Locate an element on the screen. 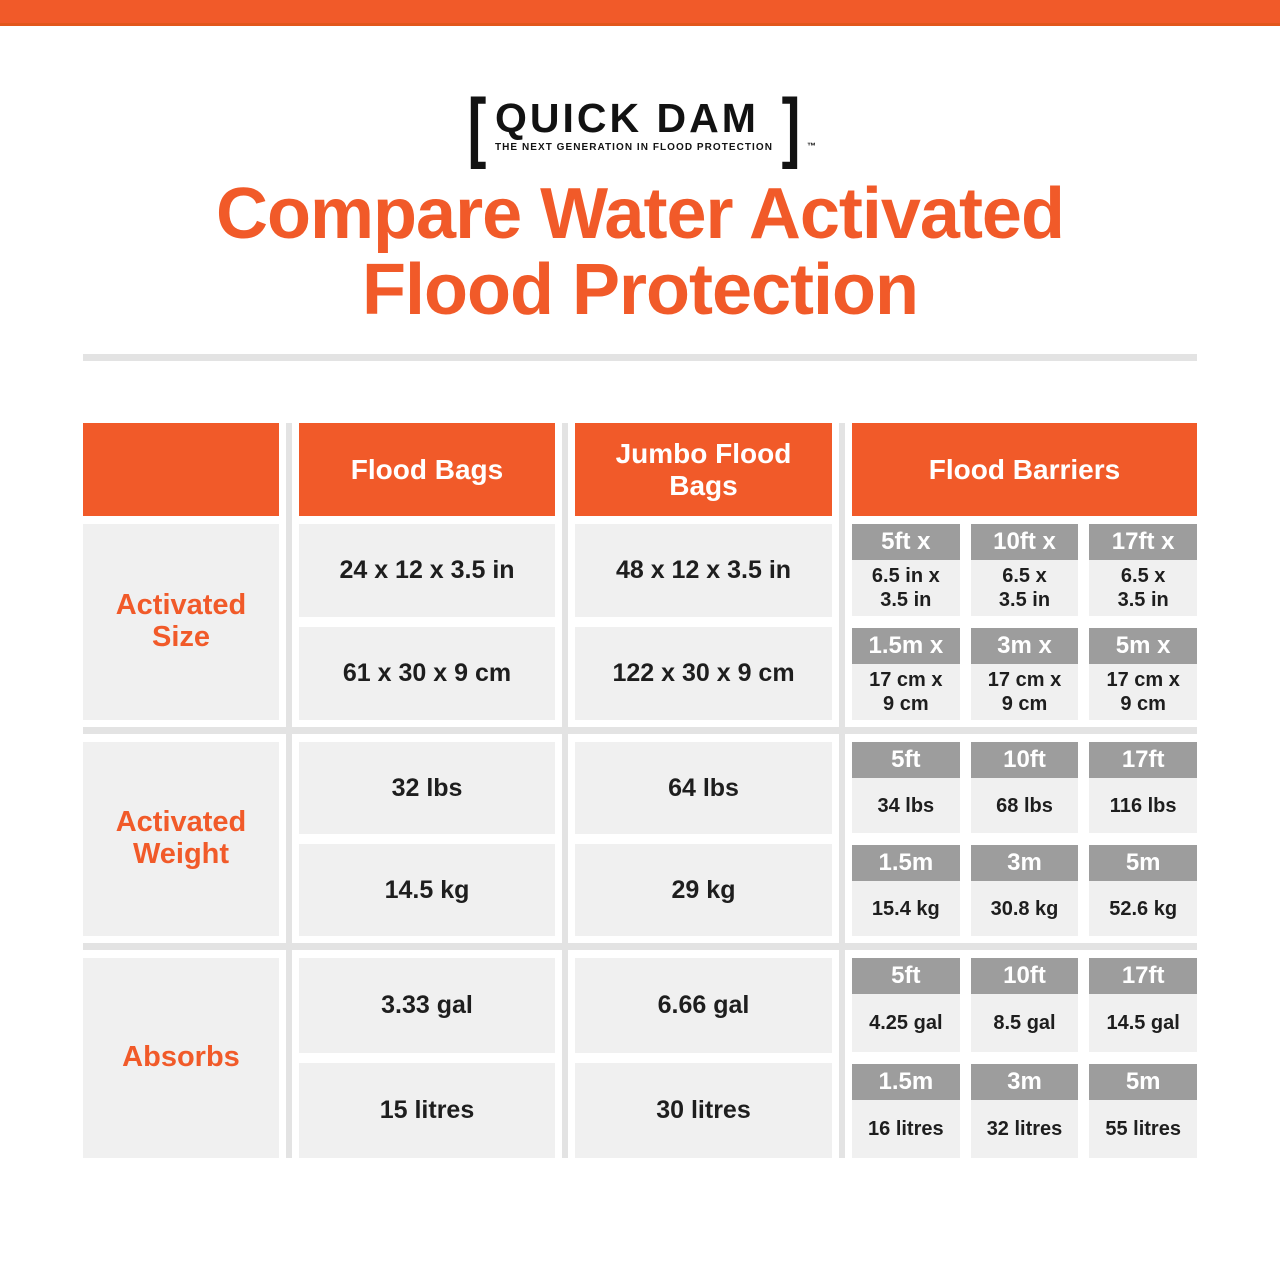  barrier-cell-10ft: 10ft x 6.5 x 3.5 in is located at coordinates (1024, 570).